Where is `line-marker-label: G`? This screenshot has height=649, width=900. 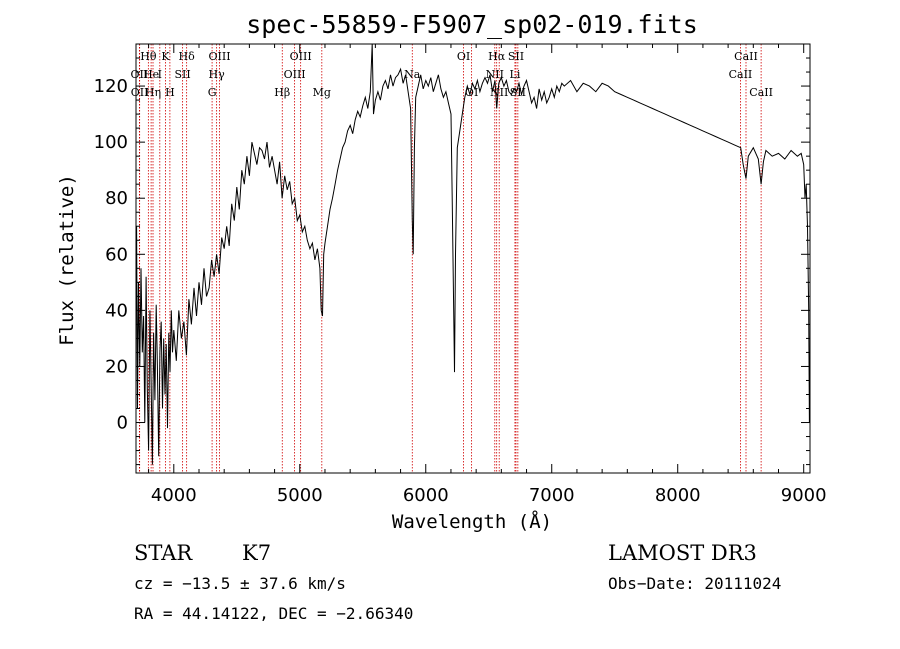
line-marker-label: G is located at coordinates (212, 92).